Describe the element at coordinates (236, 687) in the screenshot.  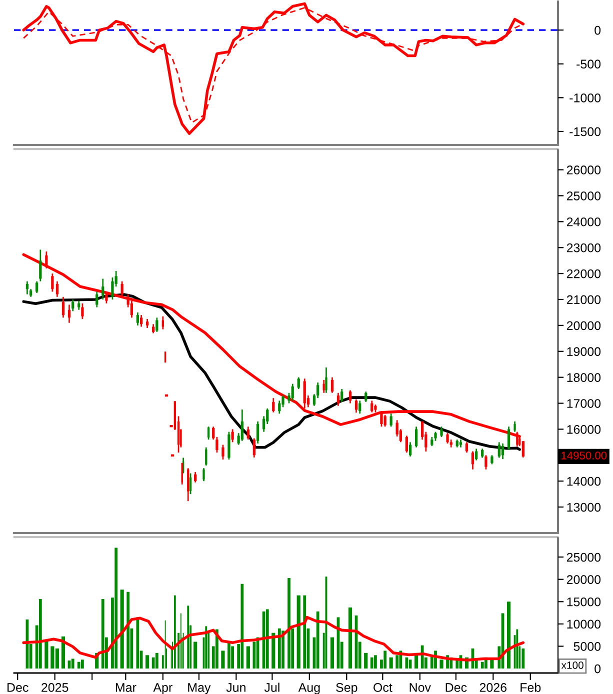
I see `x-tick-label: Jun` at that location.